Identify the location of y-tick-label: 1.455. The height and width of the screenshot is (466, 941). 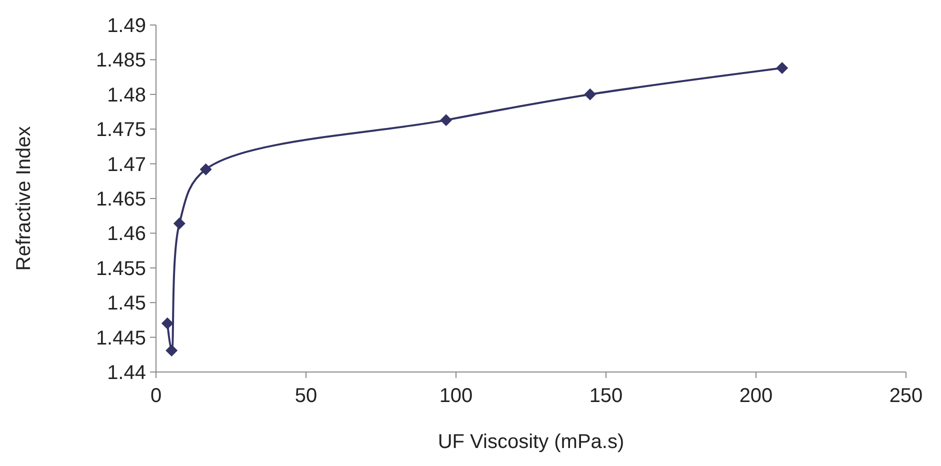
(121, 269).